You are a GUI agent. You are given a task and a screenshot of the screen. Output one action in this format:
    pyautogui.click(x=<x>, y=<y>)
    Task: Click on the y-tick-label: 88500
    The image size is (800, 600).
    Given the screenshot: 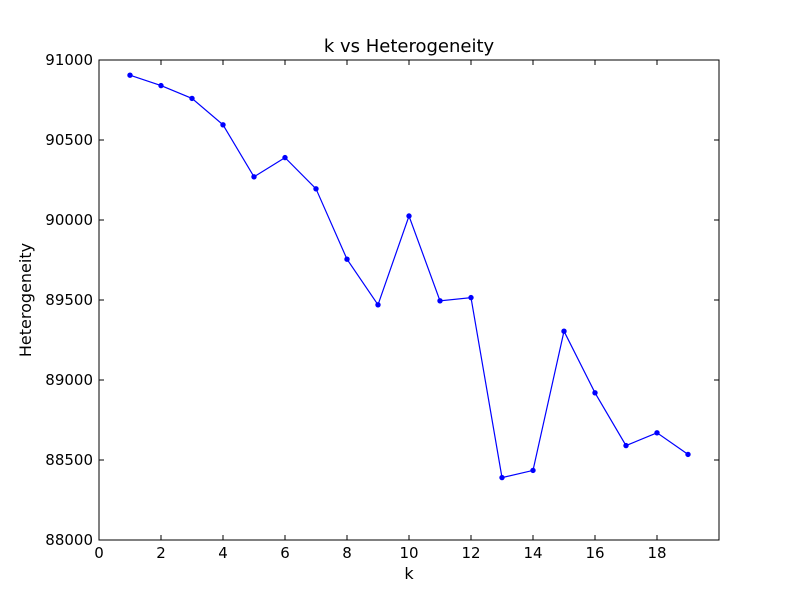 What is the action you would take?
    pyautogui.click(x=69, y=460)
    